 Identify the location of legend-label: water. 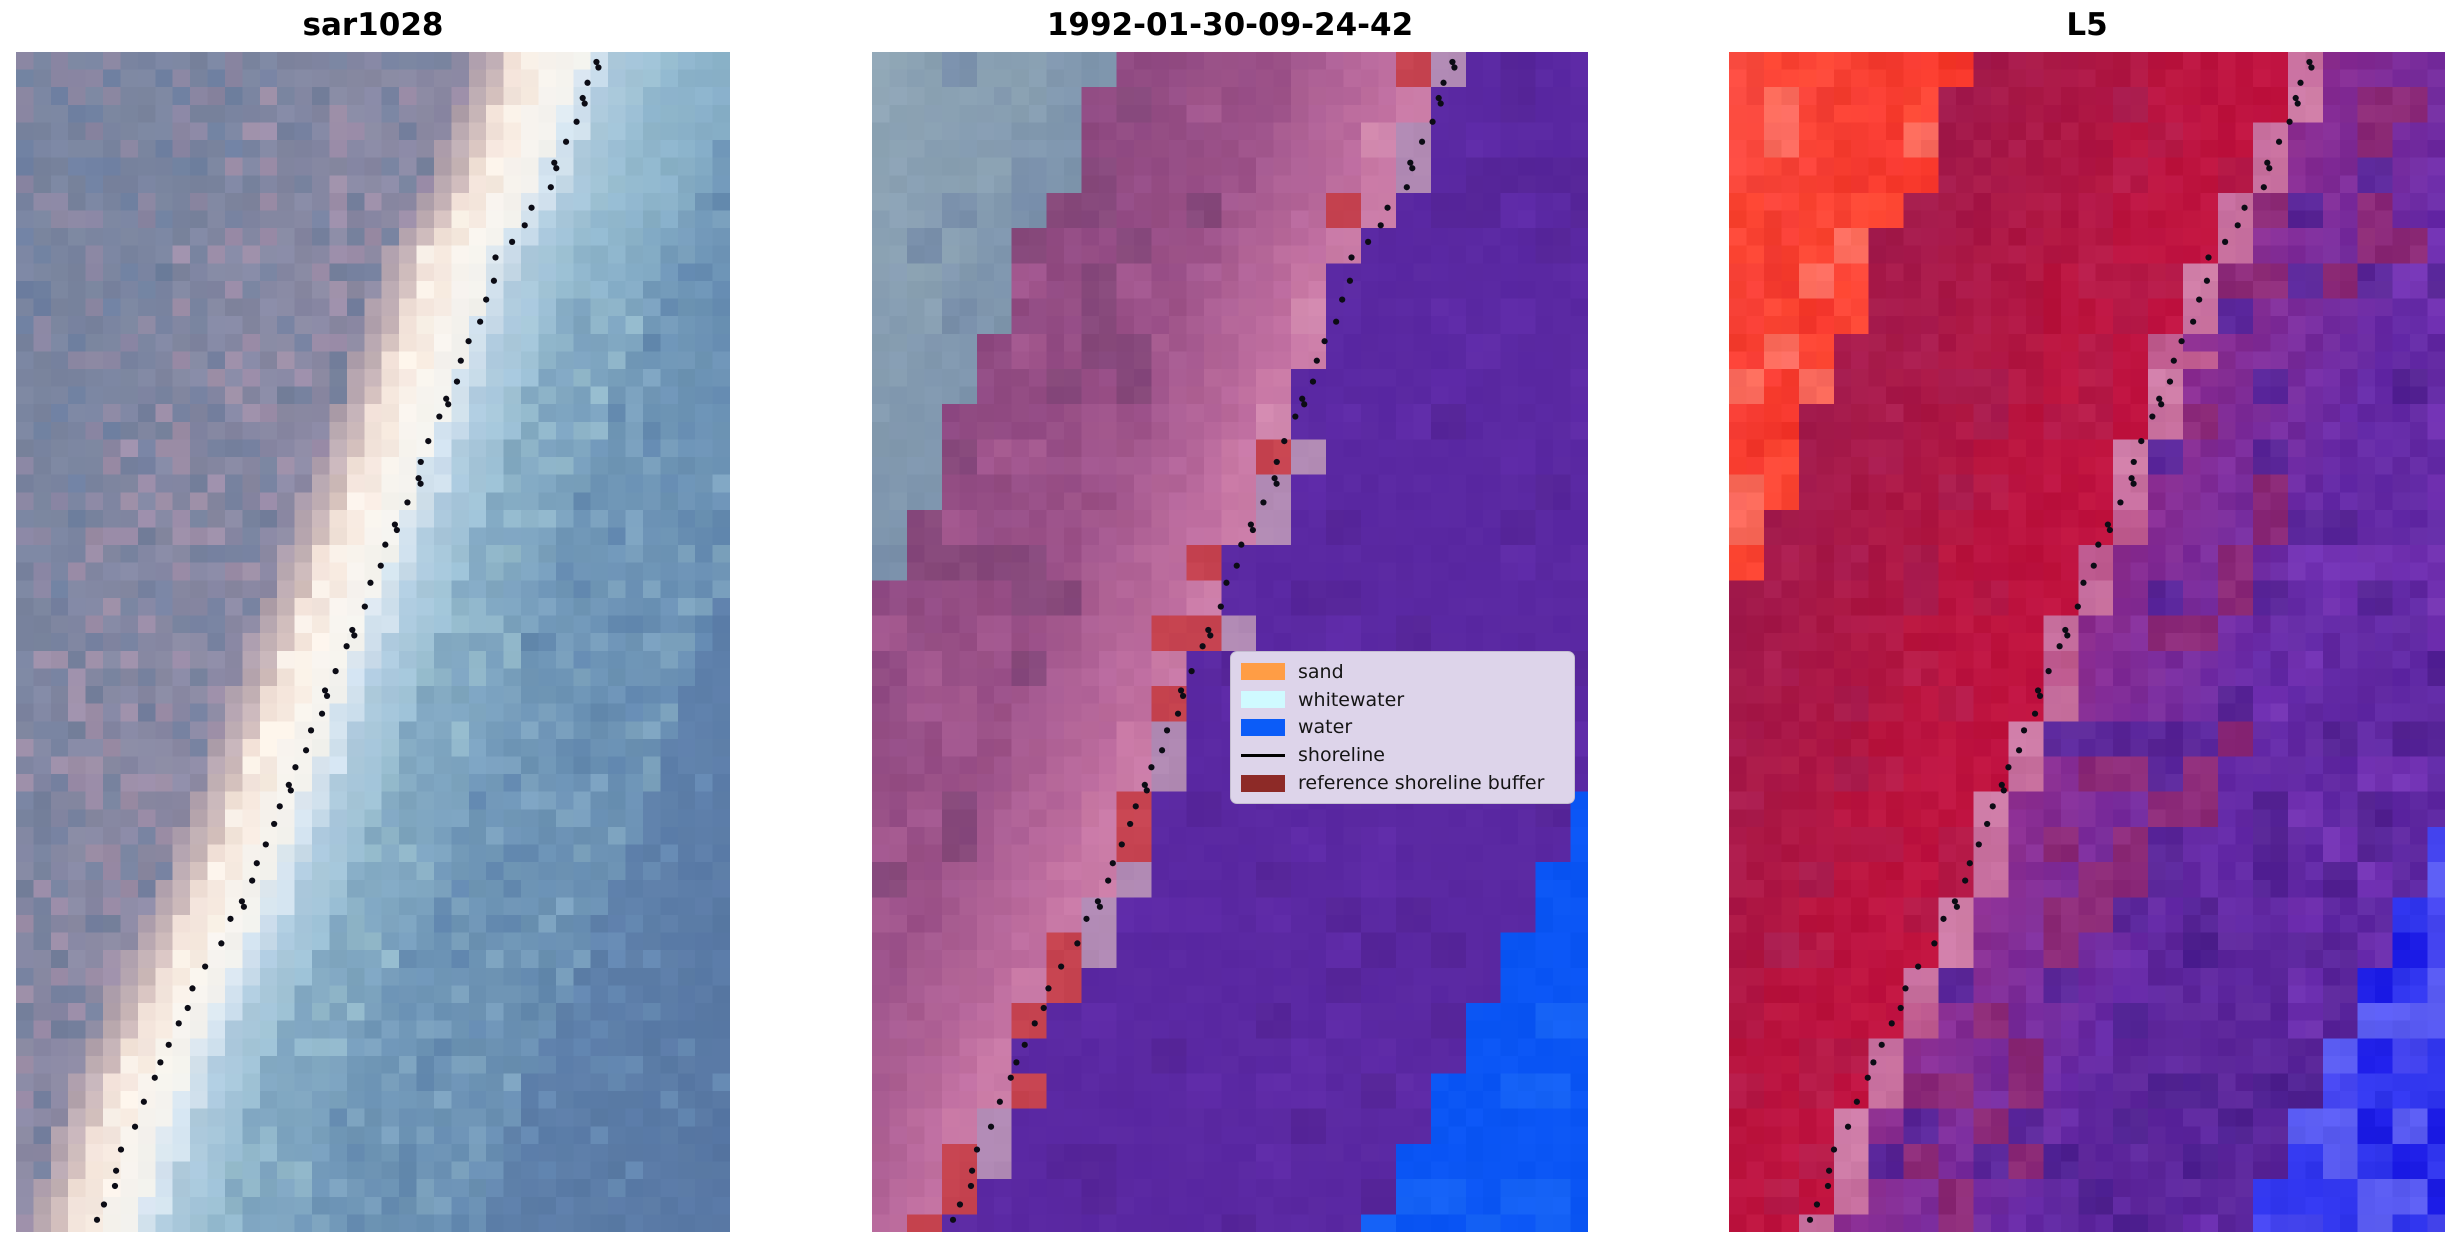
(1325, 727).